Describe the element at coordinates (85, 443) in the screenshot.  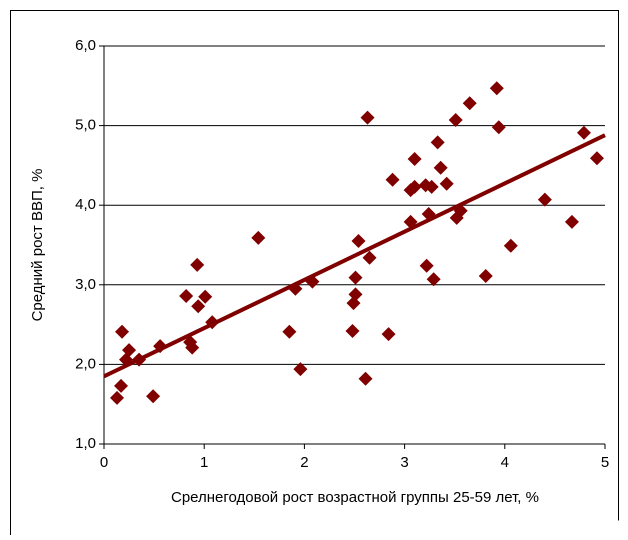
I see `y-tick-label: 1,0` at that location.